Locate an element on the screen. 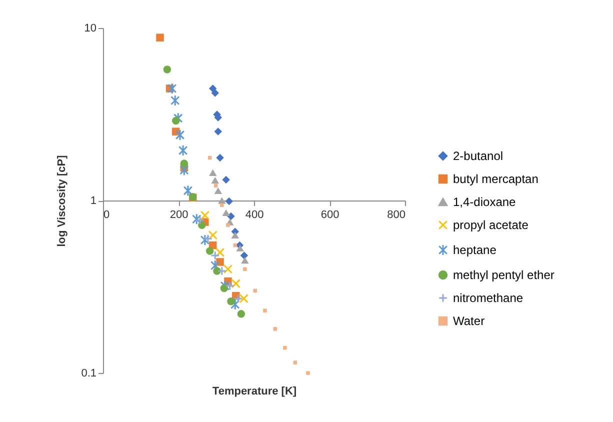 The height and width of the screenshot is (422, 613). x-tick-label: 600 is located at coordinates (330, 215).